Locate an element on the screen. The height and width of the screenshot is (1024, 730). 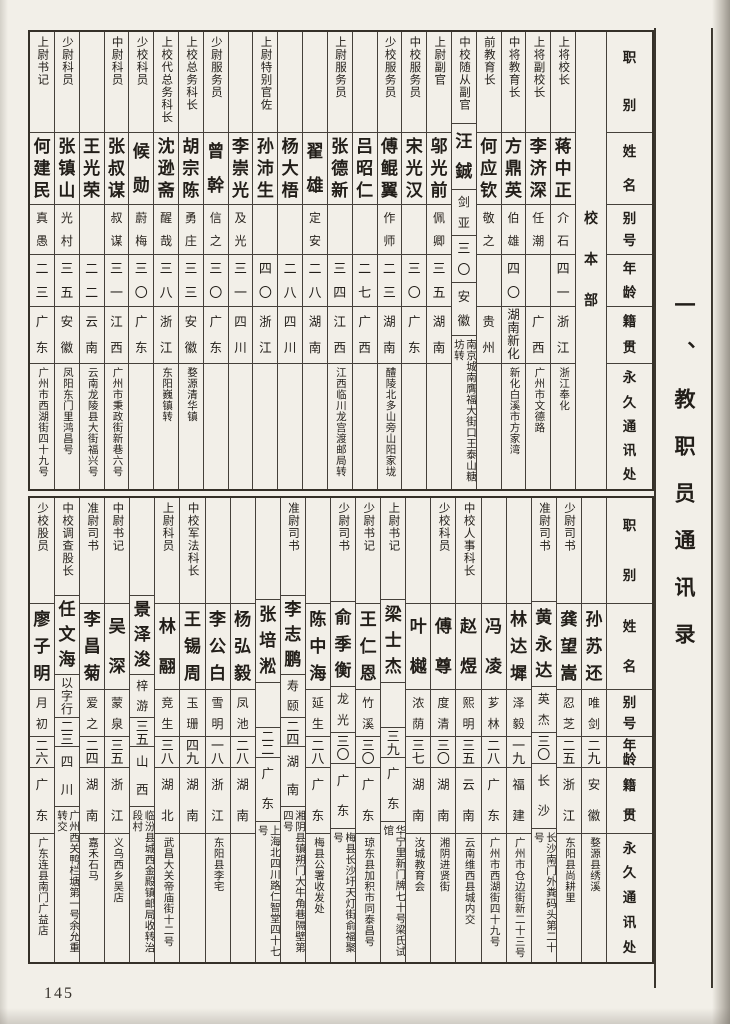
alias-cell: 月初 is located at coordinates (41, 712).